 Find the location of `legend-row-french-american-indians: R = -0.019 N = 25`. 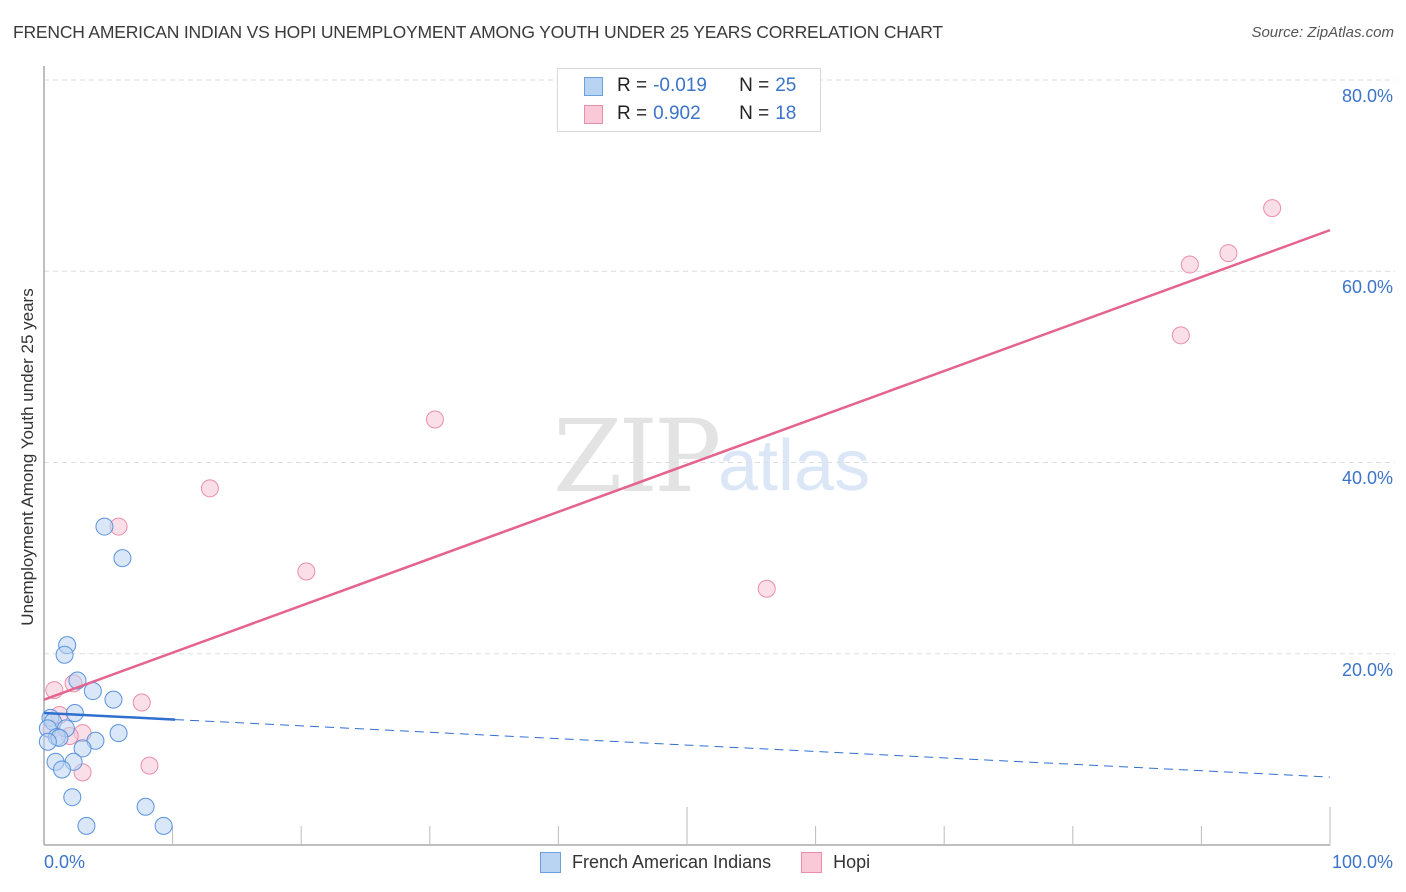

legend-row-french-american-indians: R = -0.019 N = 25 is located at coordinates (690, 86).